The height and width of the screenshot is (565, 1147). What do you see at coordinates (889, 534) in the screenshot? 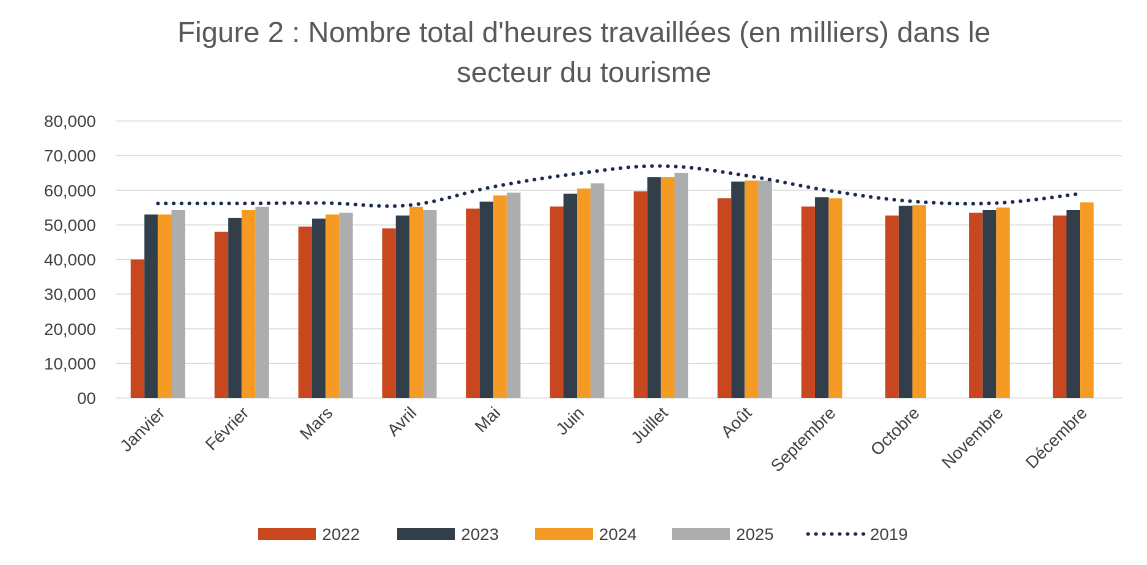
I see `legend-label-2019: 2019` at bounding box center [889, 534].